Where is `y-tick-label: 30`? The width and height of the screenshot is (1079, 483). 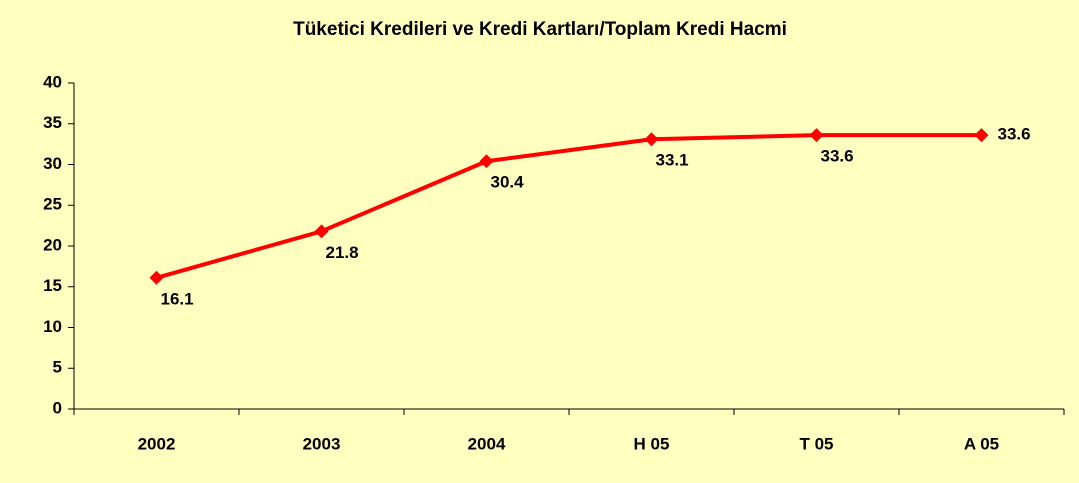
y-tick-label: 30 is located at coordinates (52, 163).